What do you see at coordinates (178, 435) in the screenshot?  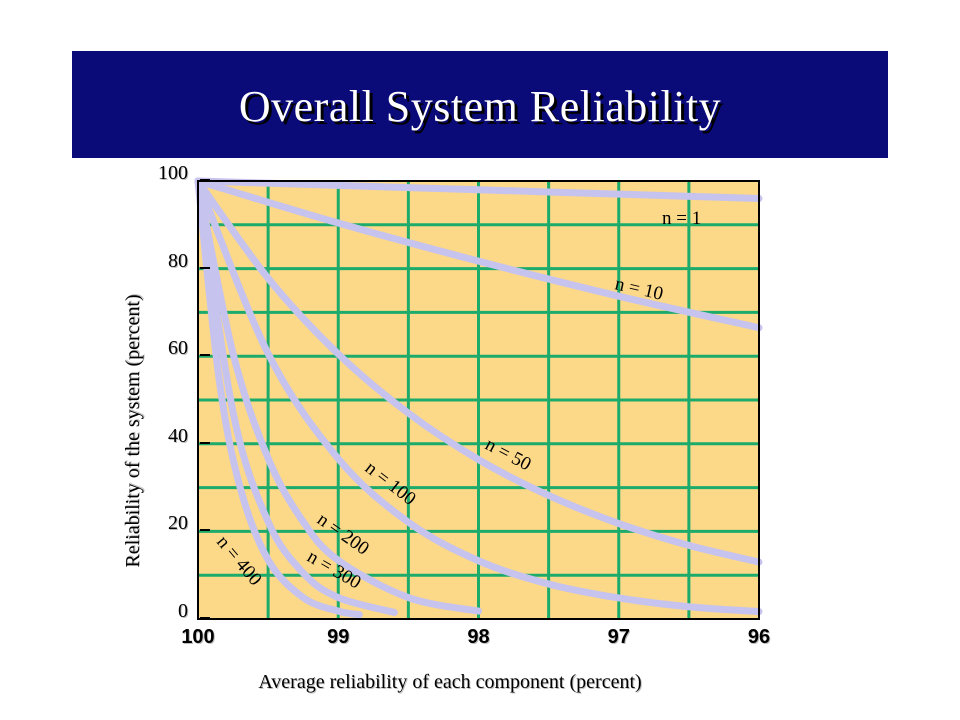 I see `y-tick-label: 40` at bounding box center [178, 435].